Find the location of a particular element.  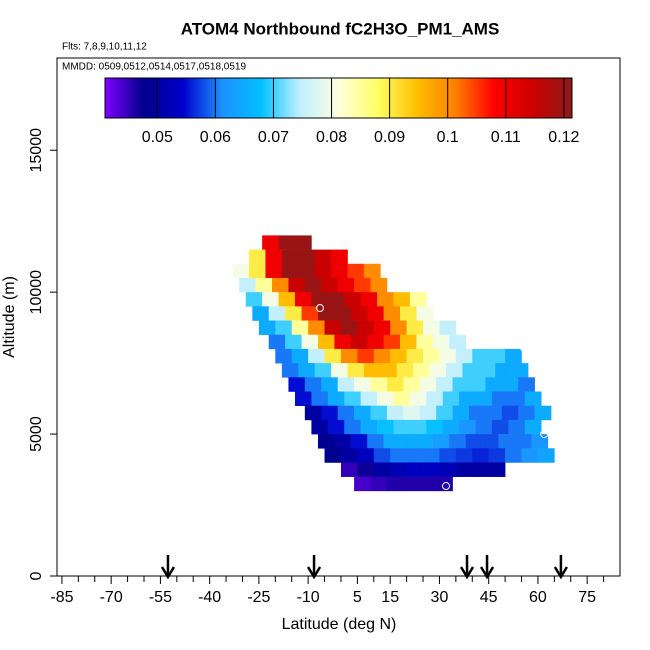

colorbar-tick-label: 0.11 is located at coordinates (506, 137).